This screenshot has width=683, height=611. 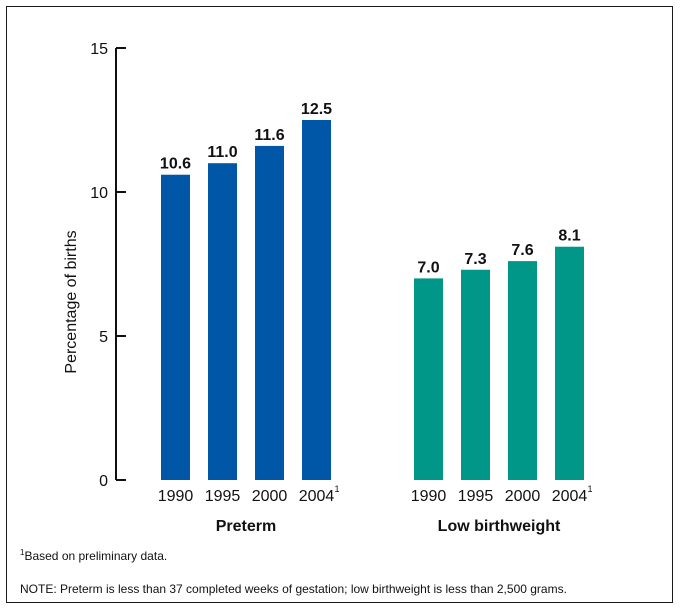 I want to click on bar-value-label: 8.1, so click(x=569, y=236).